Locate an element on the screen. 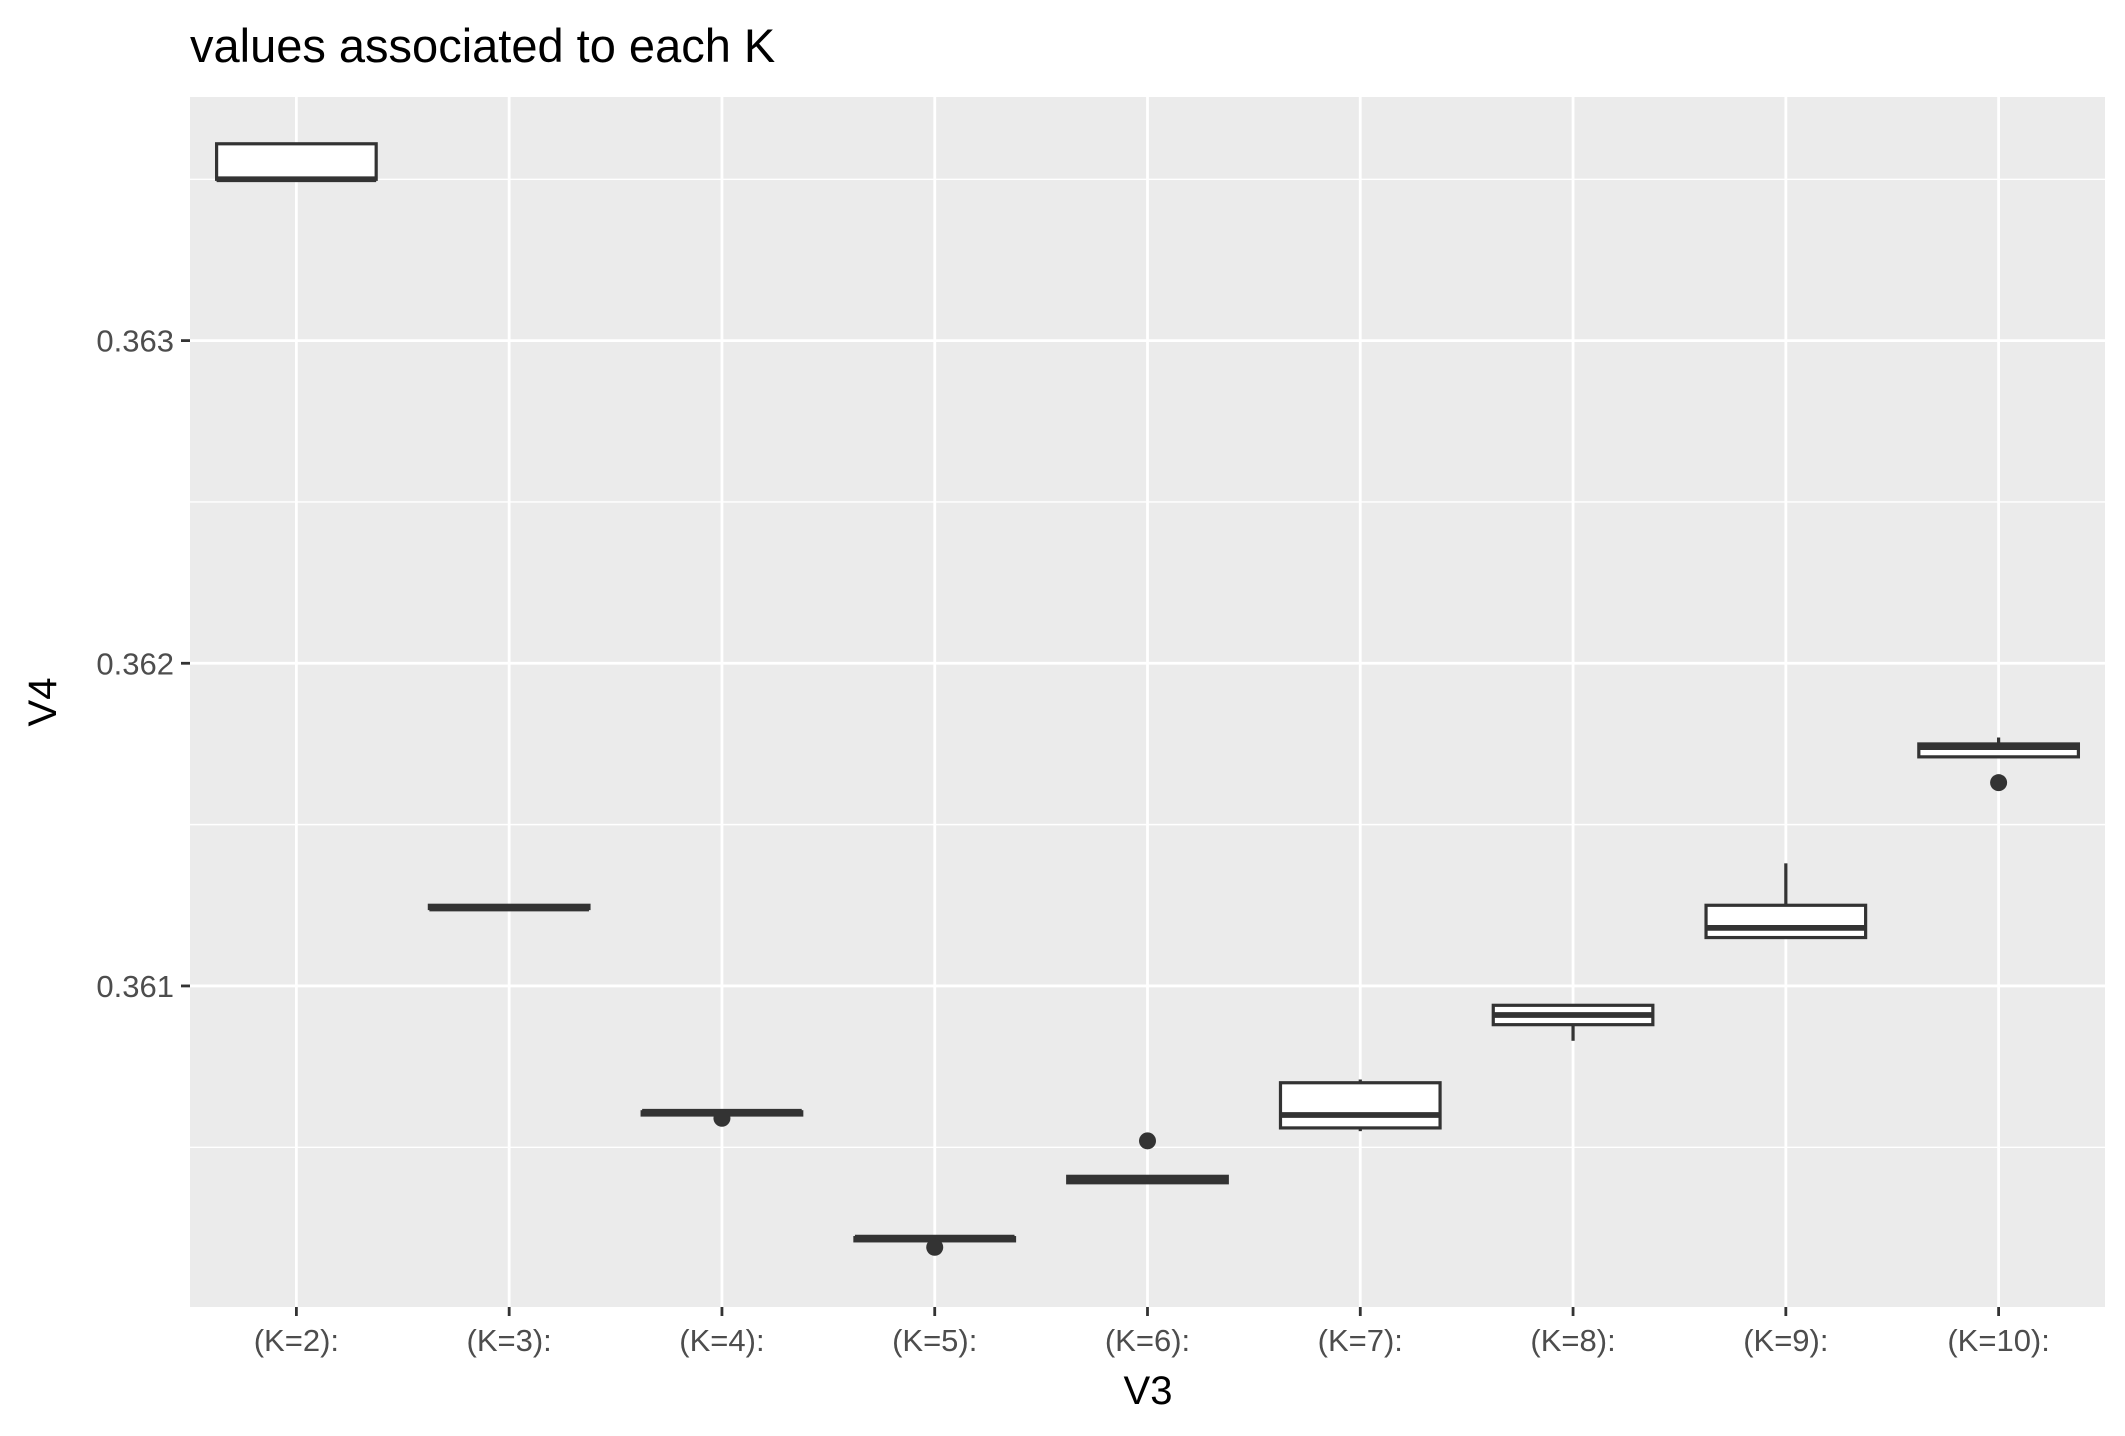  x-tick-label: (K=7): is located at coordinates (1360, 1340).